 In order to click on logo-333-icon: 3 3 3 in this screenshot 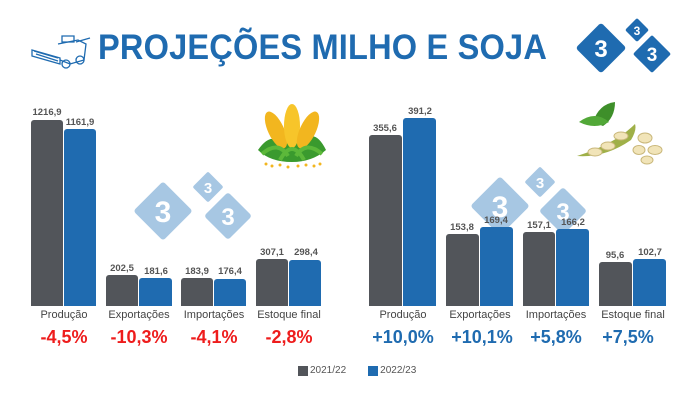, I will do `click(623, 45)`.